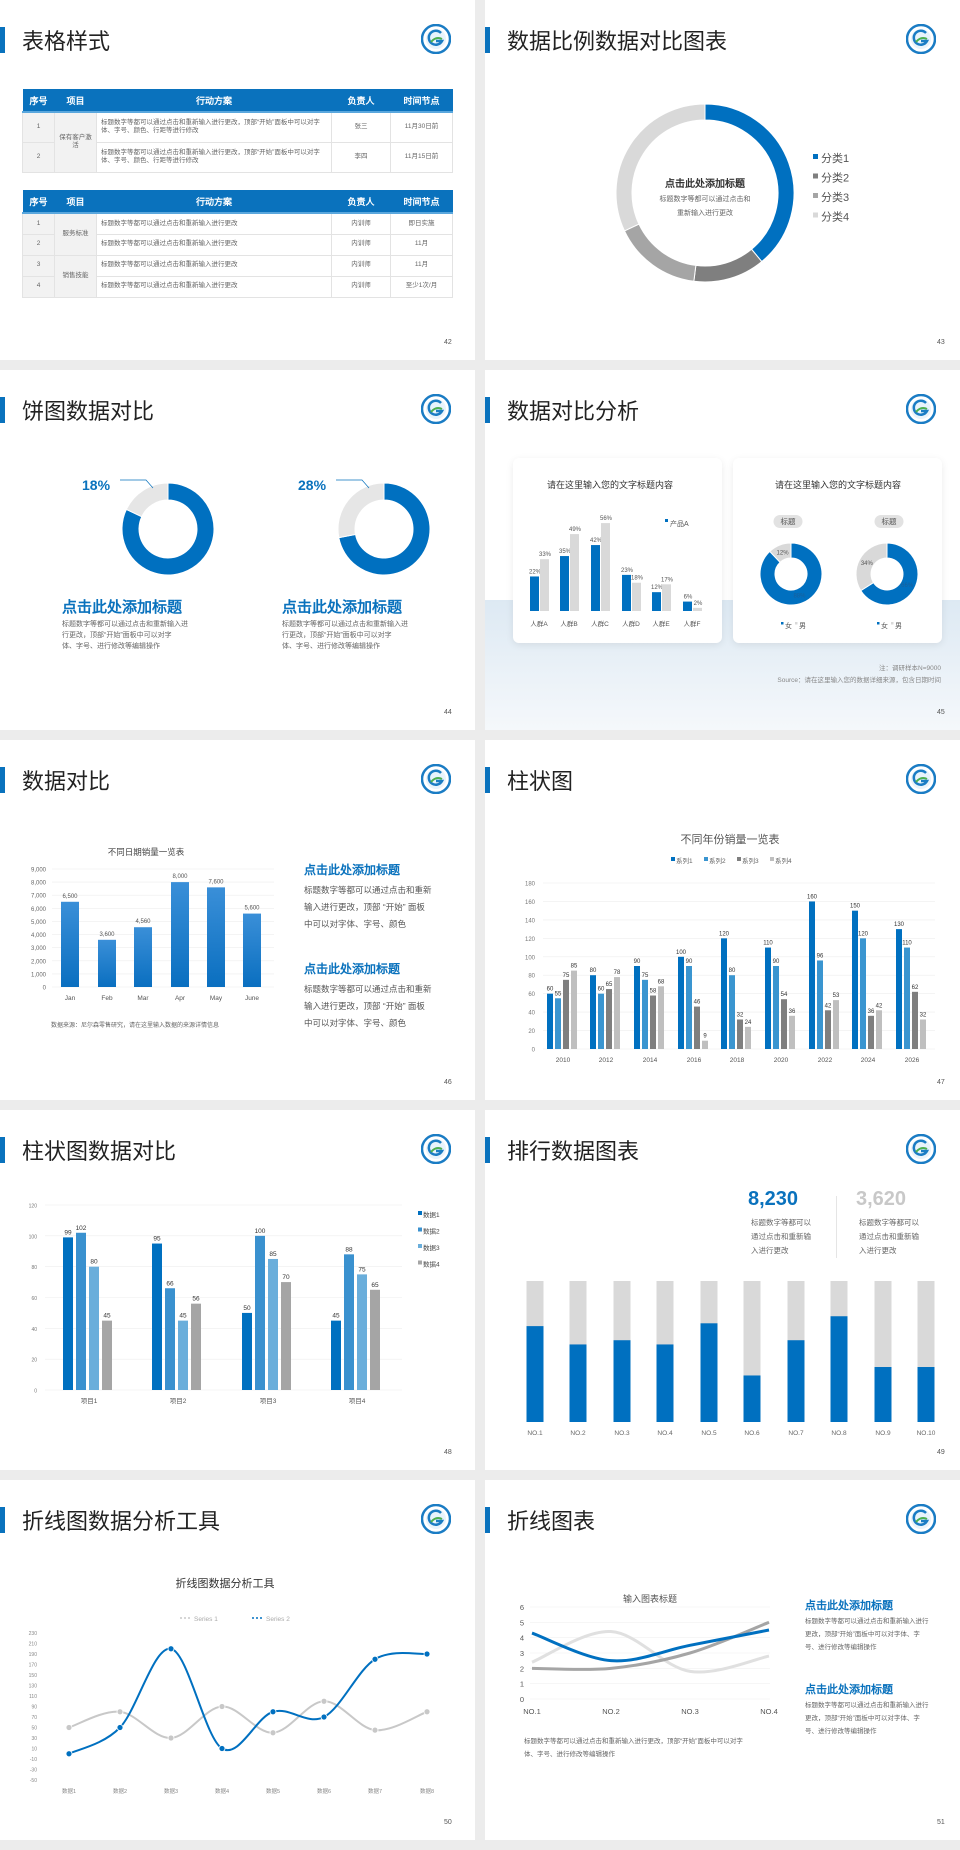 This screenshot has height=1850, width=960. I want to click on y-tick-label: 120, so click(33, 1207).